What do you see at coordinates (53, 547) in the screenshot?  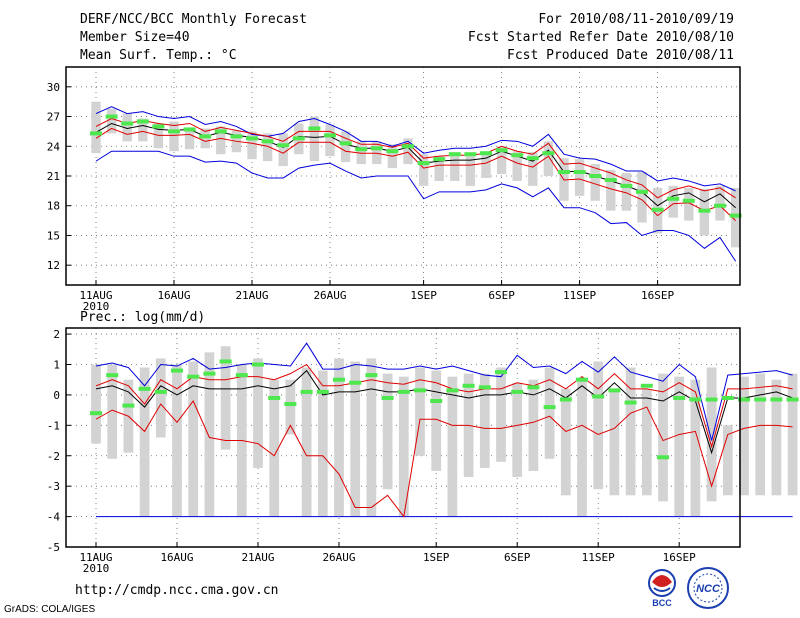 I see `prec-ytick-label: -5` at bounding box center [53, 547].